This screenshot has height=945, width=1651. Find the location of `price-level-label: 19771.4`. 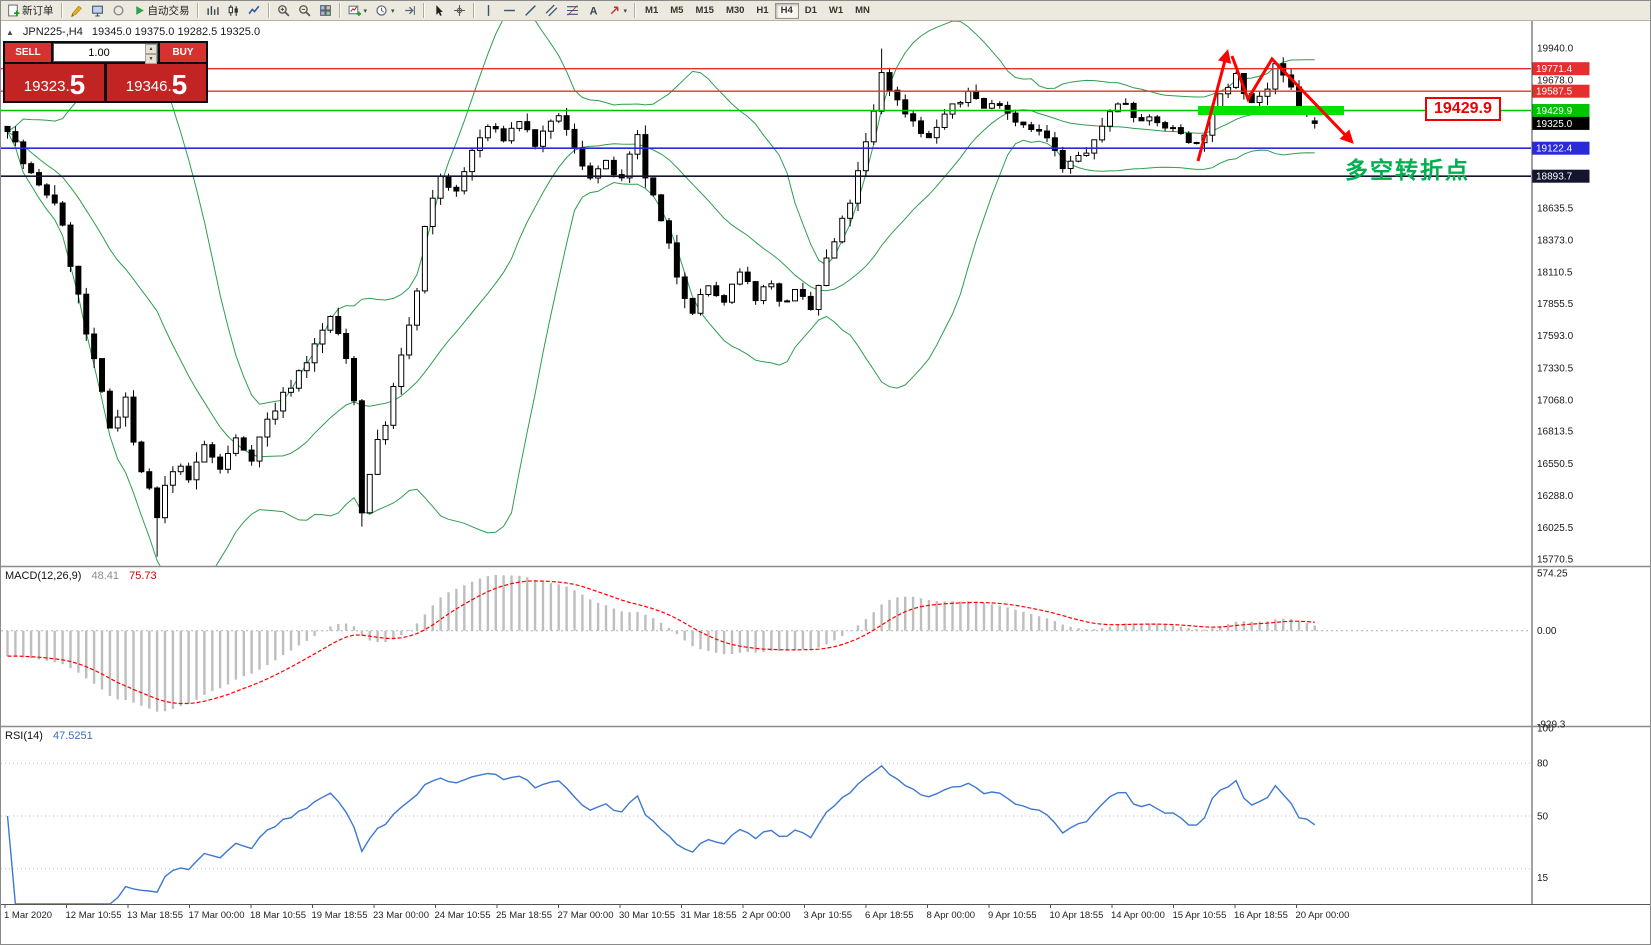

price-level-label: 19771.4 is located at coordinates (1554, 69).